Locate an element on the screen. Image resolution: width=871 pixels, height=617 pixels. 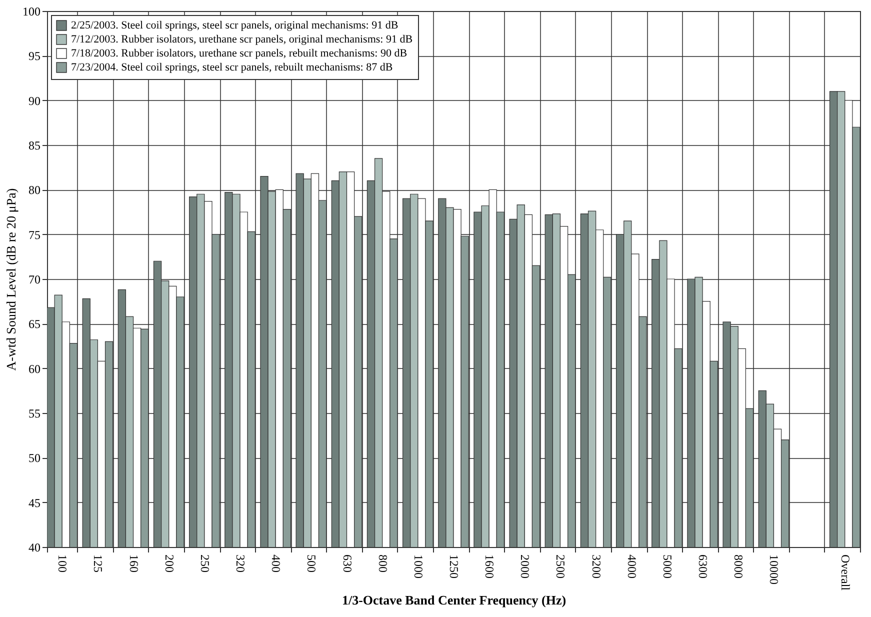
x-tick-label: 100 is located at coordinates (63, 563).